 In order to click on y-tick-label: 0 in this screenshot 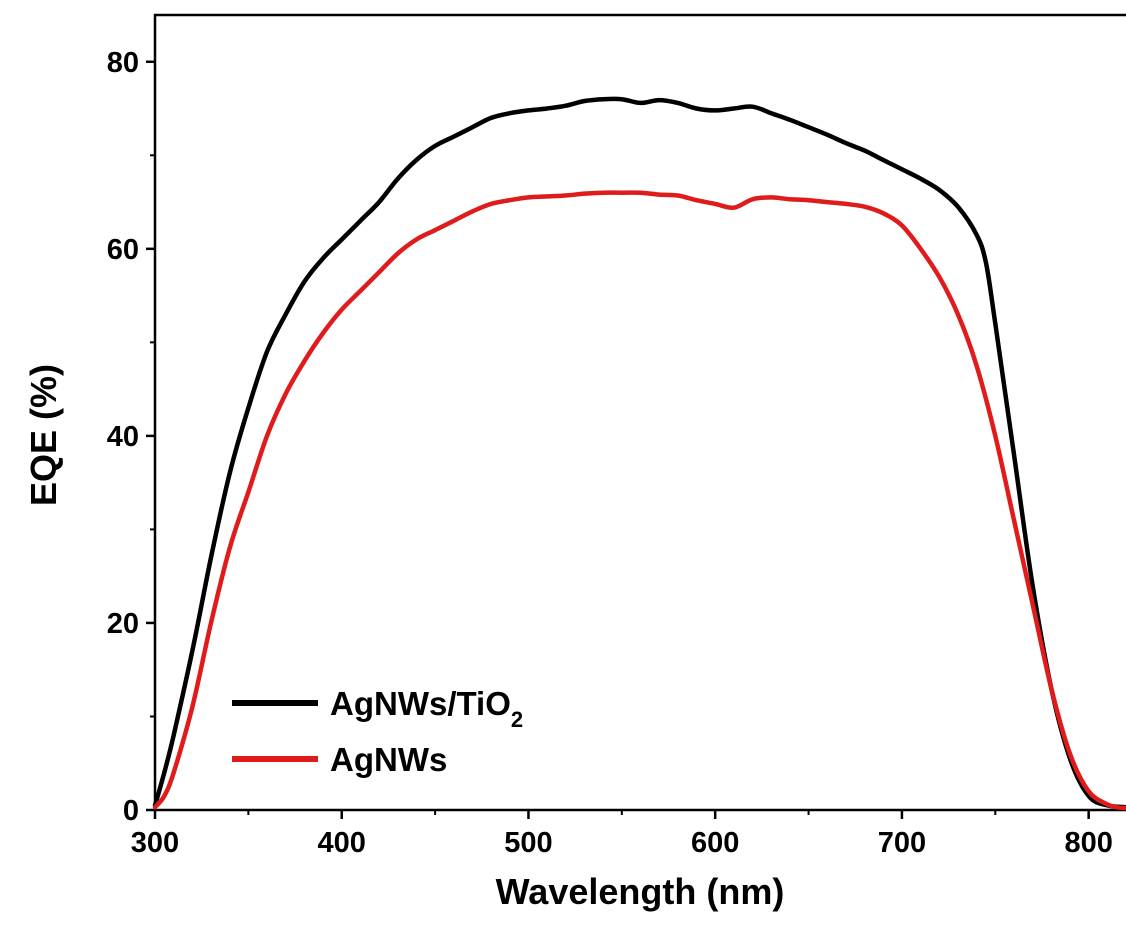, I will do `click(131, 811)`.